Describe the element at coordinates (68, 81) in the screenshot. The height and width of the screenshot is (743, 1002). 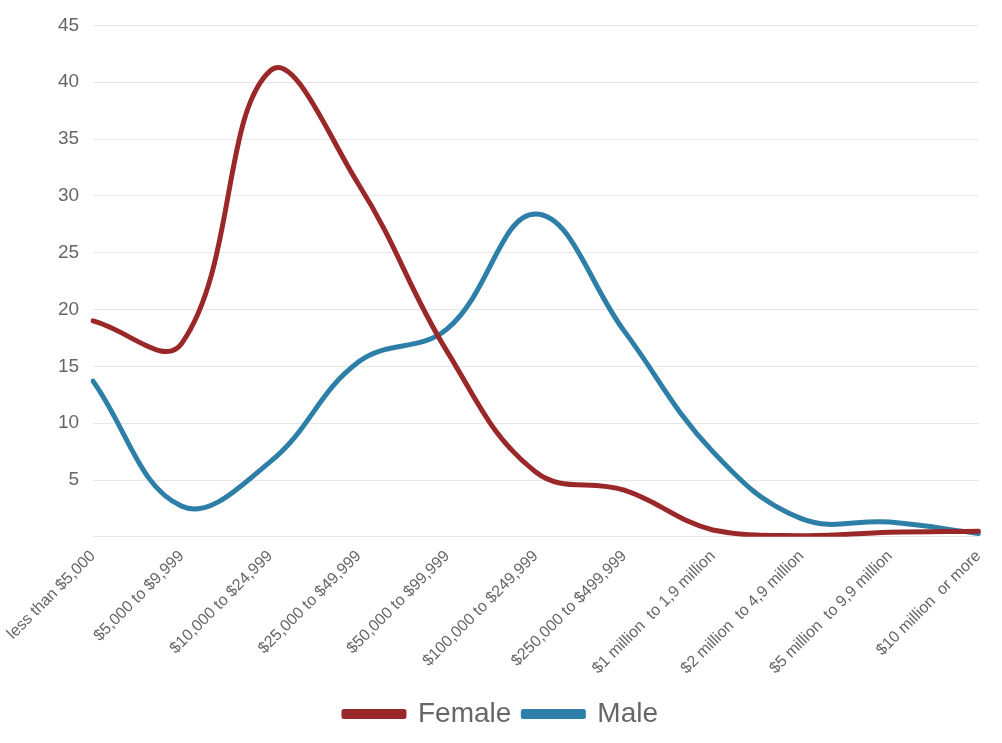
I see `y-tick-label: 40` at that location.